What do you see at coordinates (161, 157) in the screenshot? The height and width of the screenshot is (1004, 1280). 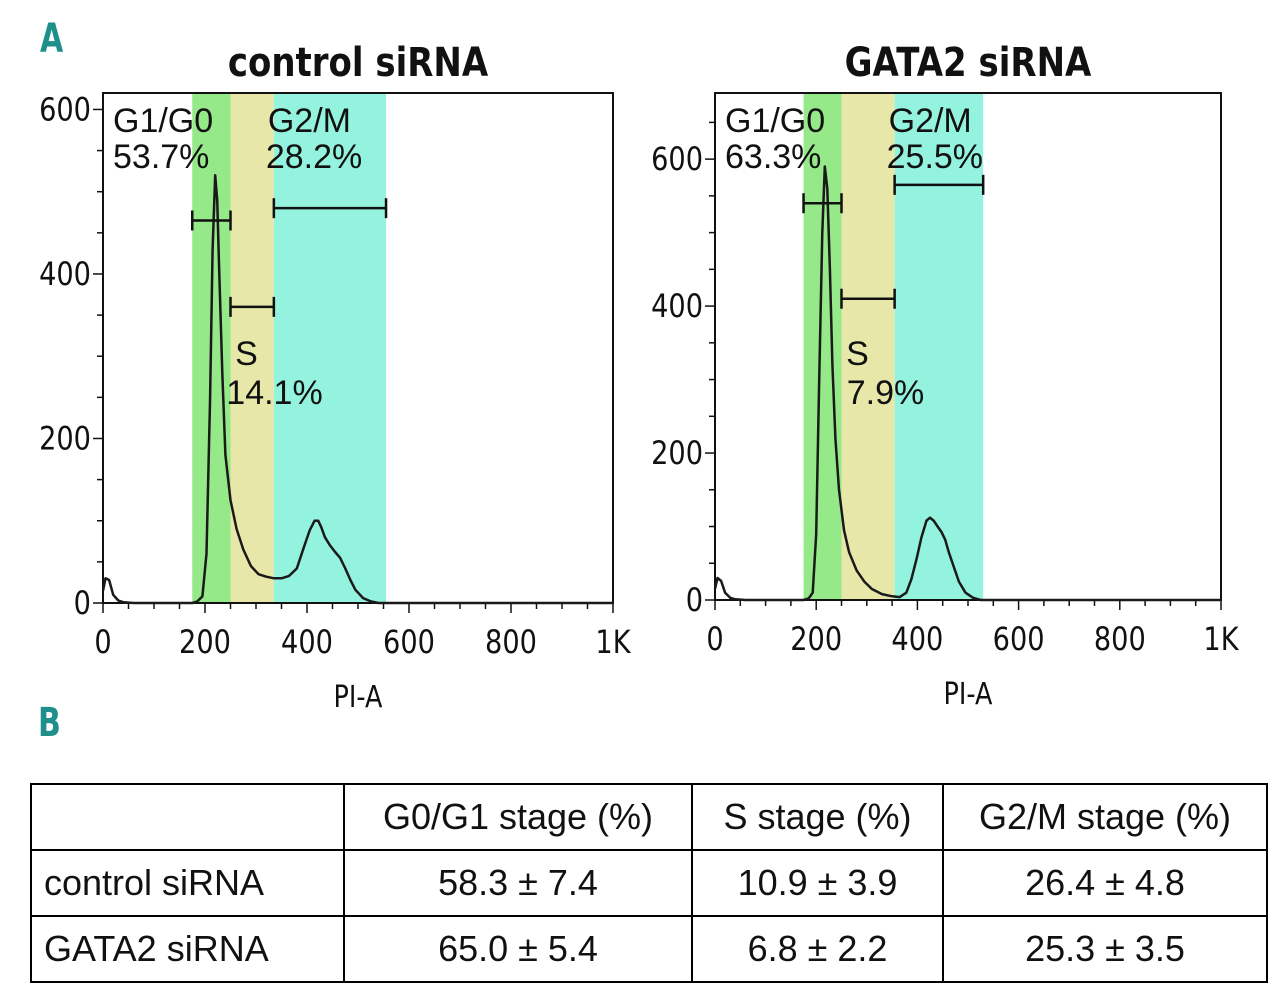 I see `g1-gate-percent: 53.7%` at bounding box center [161, 157].